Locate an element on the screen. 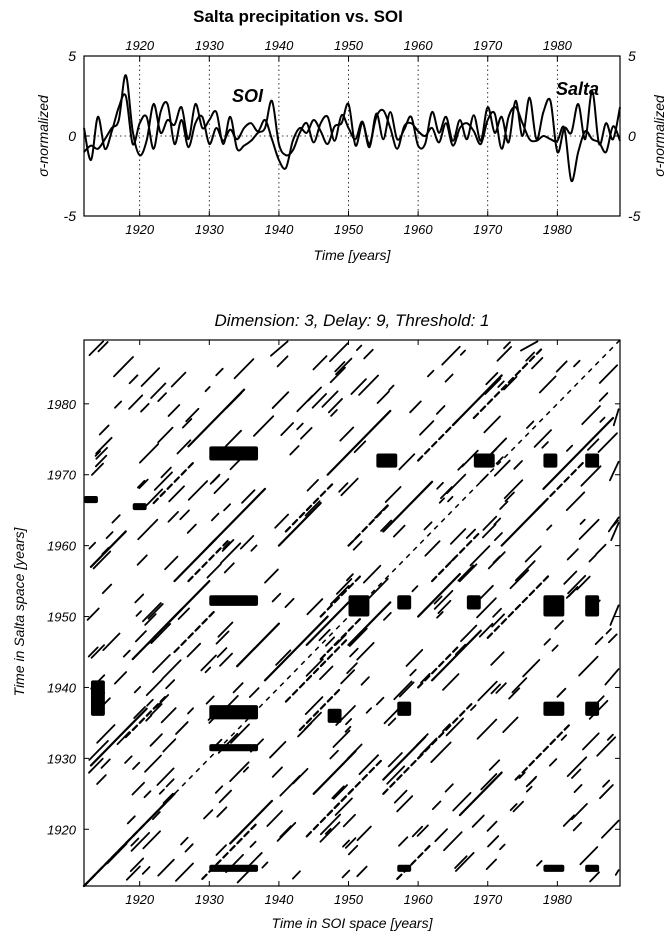 The width and height of the screenshot is (672, 937). x-tick-label: 1970 is located at coordinates (488, 229).